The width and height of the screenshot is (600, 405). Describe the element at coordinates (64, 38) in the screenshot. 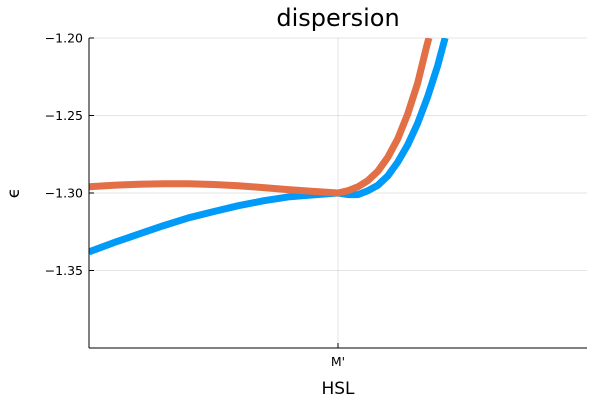

I see `y-tick-label: −1.20` at that location.